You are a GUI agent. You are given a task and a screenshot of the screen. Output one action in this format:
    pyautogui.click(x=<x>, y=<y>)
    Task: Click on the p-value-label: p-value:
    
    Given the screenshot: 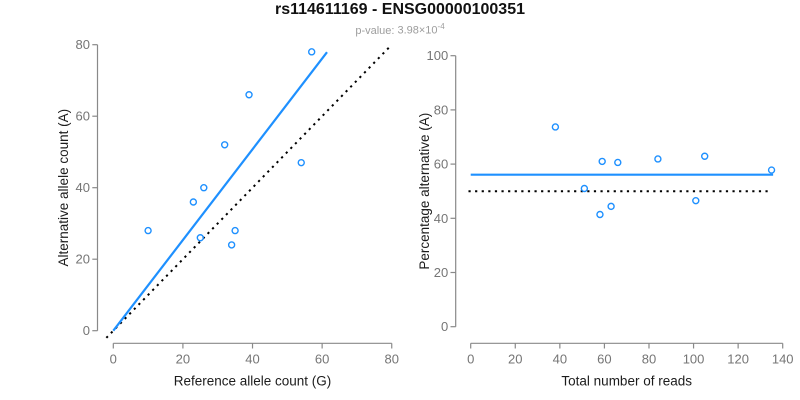 What is the action you would take?
    pyautogui.click(x=375, y=30)
    